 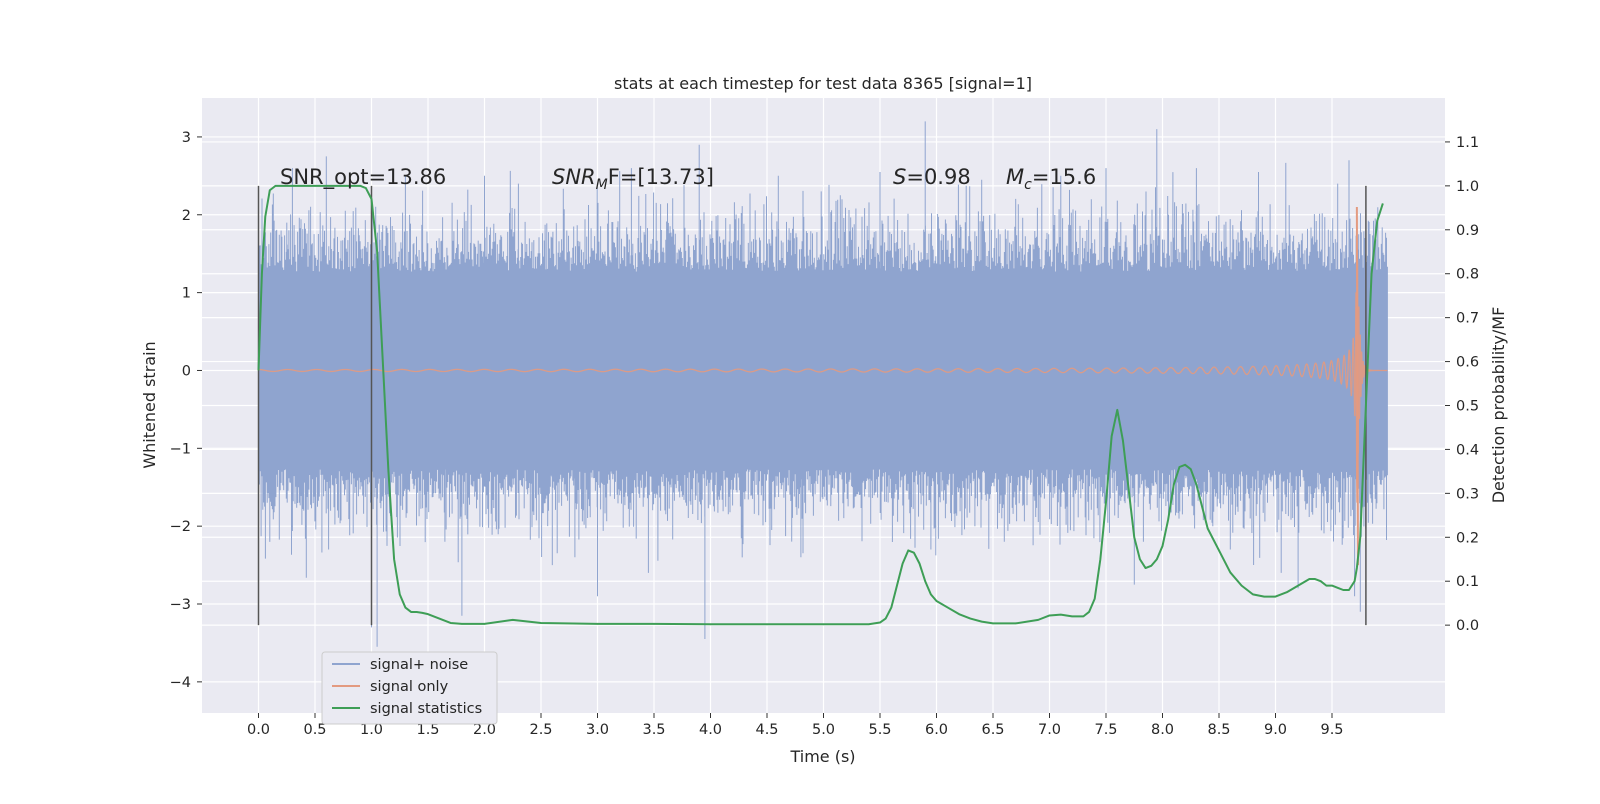 I want to click on y-tick-label-left: 1, so click(x=186, y=294).